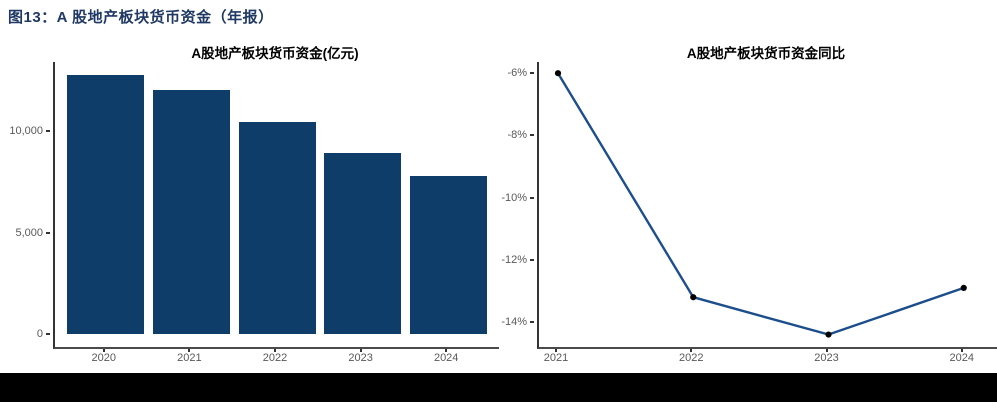 This screenshot has height=402, width=997. I want to click on bar-2024, so click(448, 254).